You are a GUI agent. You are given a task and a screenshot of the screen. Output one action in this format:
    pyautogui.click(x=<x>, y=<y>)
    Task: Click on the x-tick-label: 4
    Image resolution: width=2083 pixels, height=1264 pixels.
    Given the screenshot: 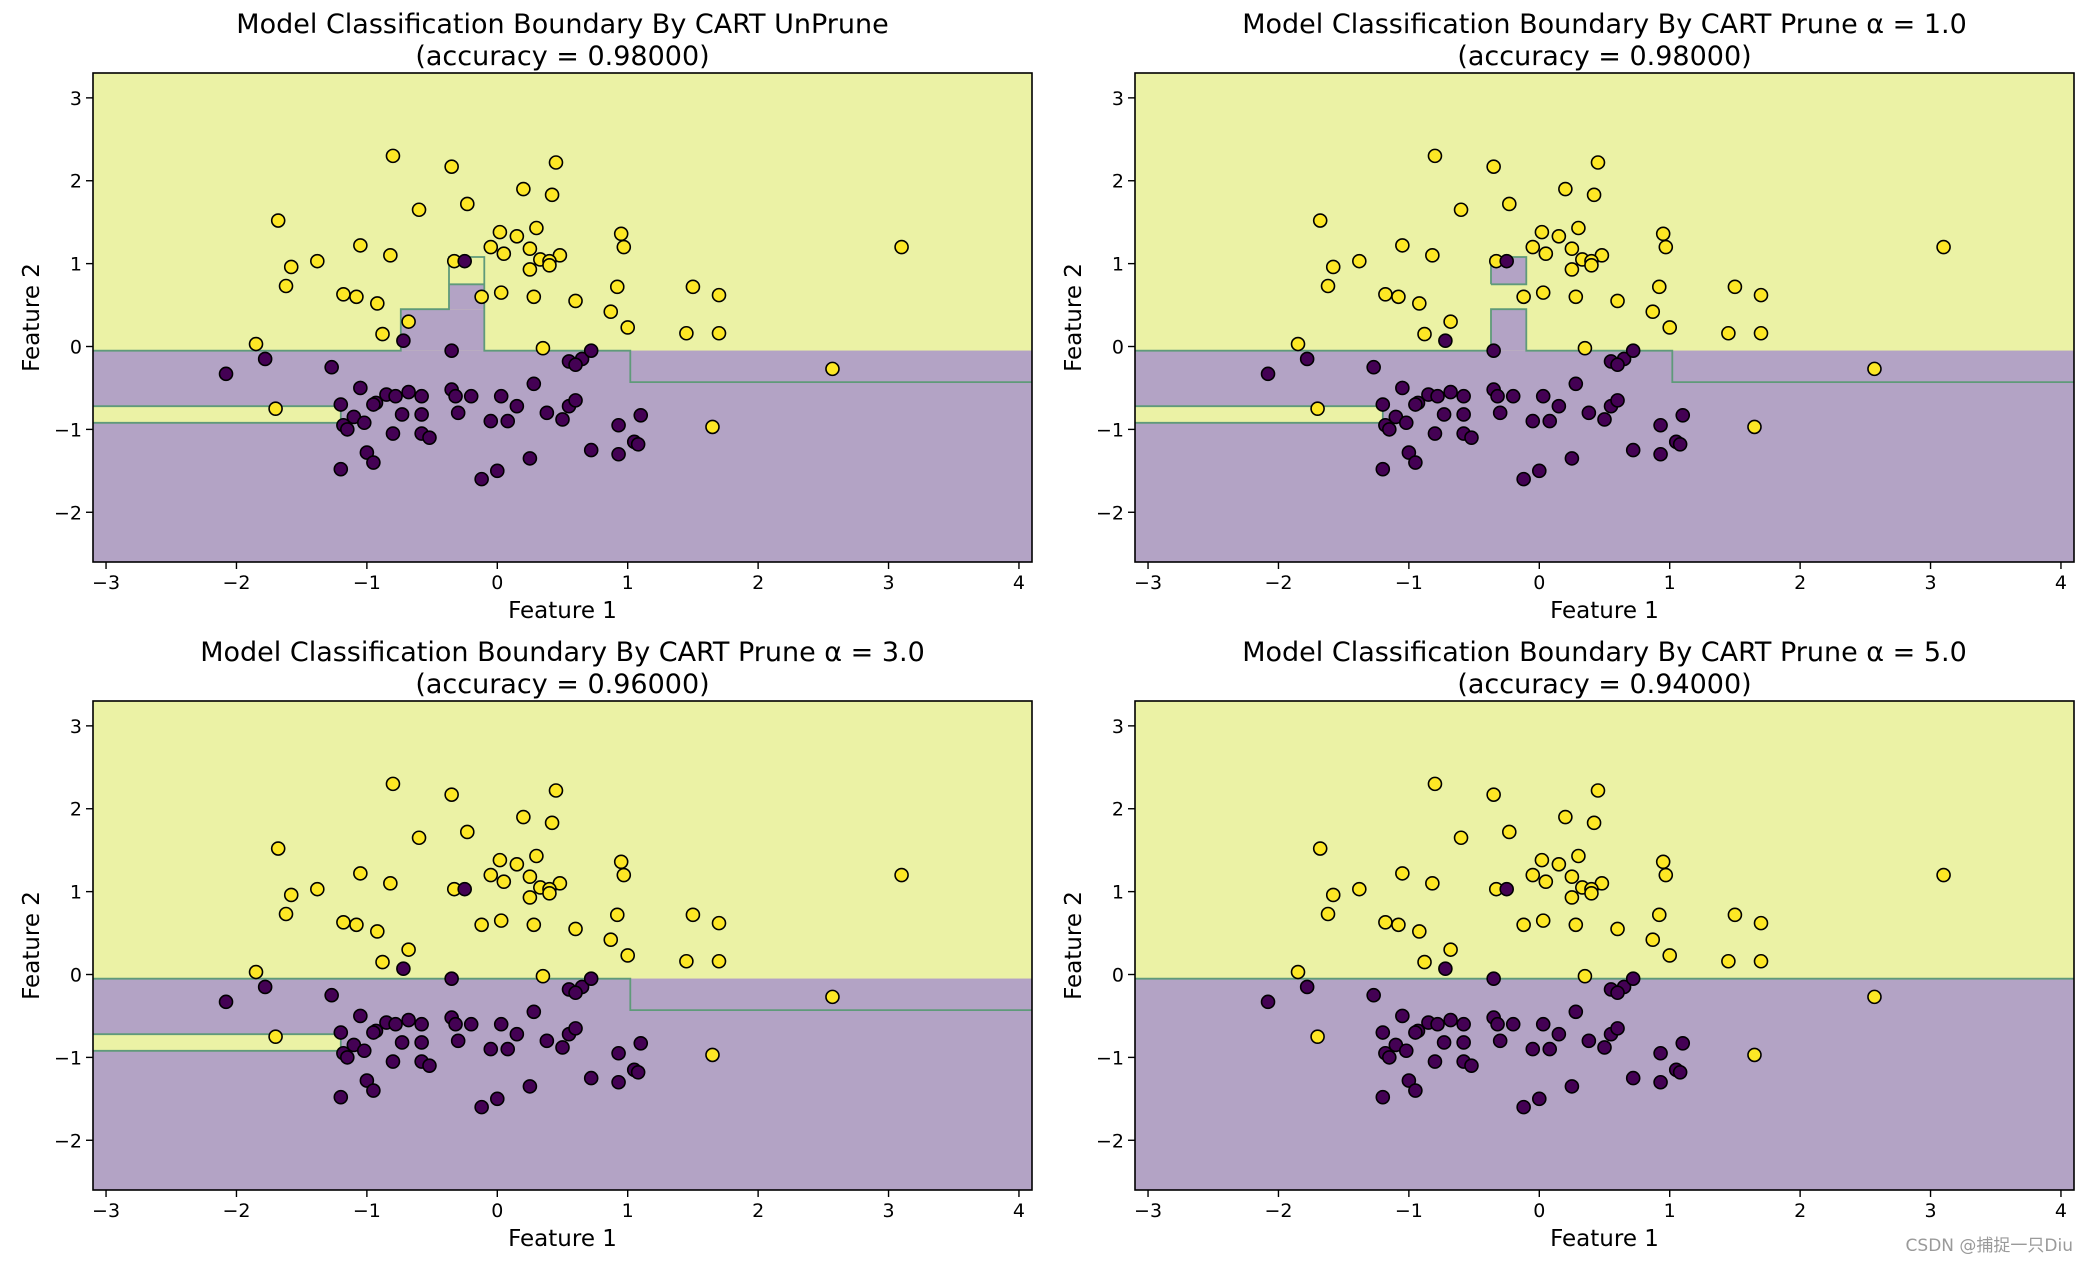 What is the action you would take?
    pyautogui.click(x=1019, y=1211)
    